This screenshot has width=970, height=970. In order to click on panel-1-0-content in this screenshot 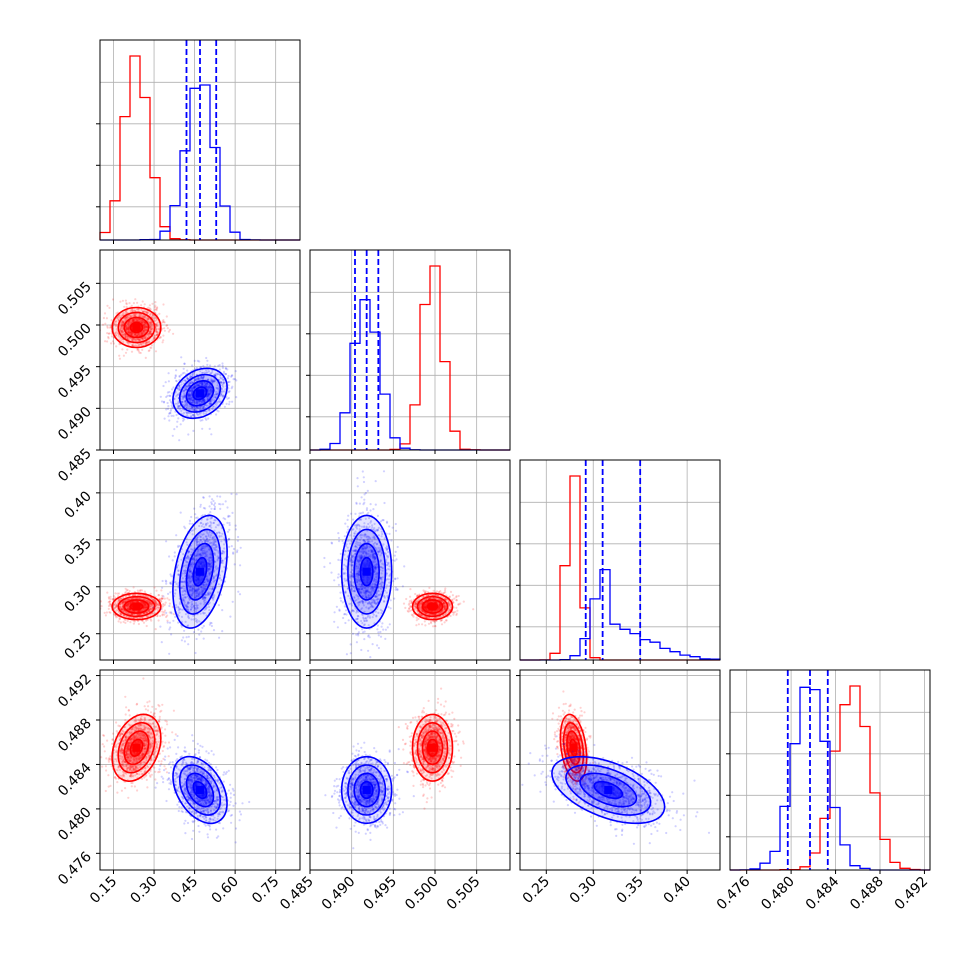, I will do `click(169, 370)`.